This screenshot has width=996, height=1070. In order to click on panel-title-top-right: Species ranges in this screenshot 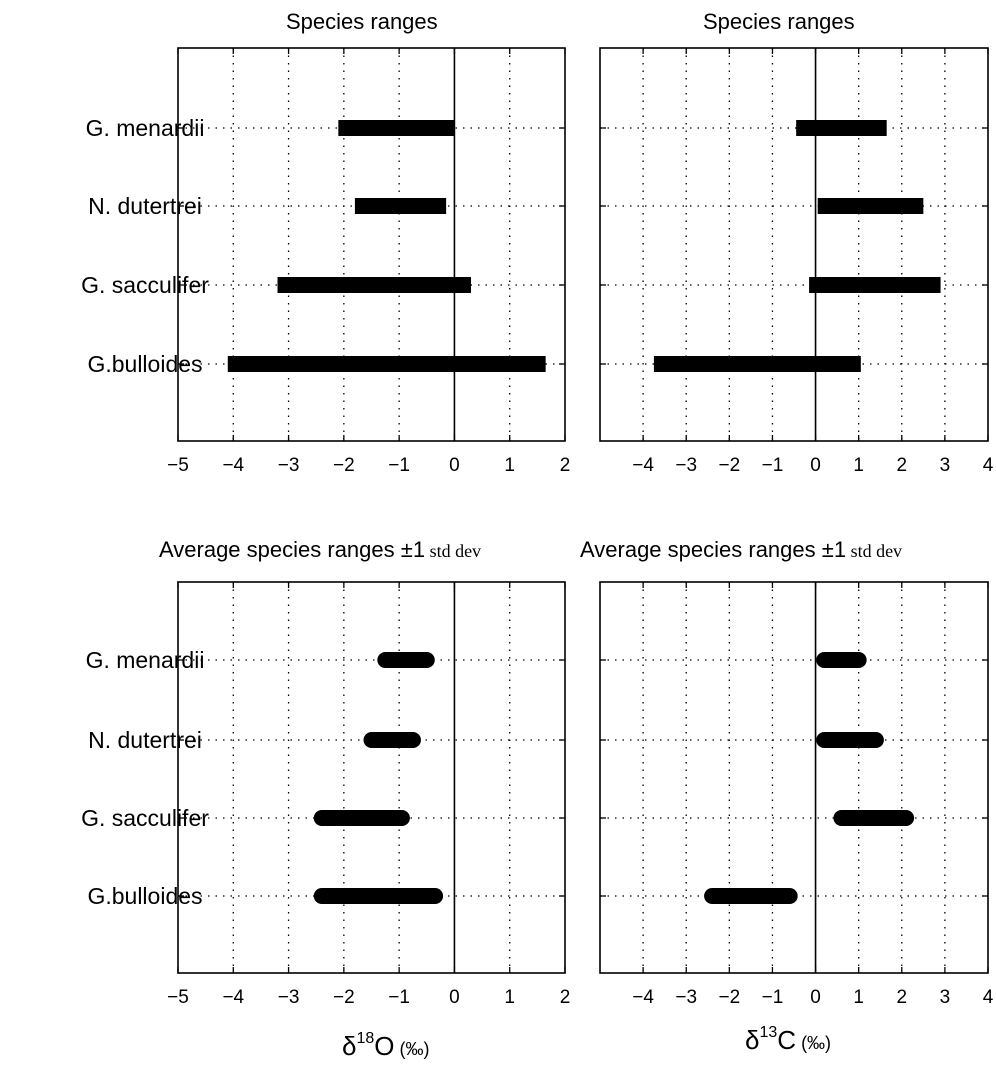, I will do `click(779, 21)`.